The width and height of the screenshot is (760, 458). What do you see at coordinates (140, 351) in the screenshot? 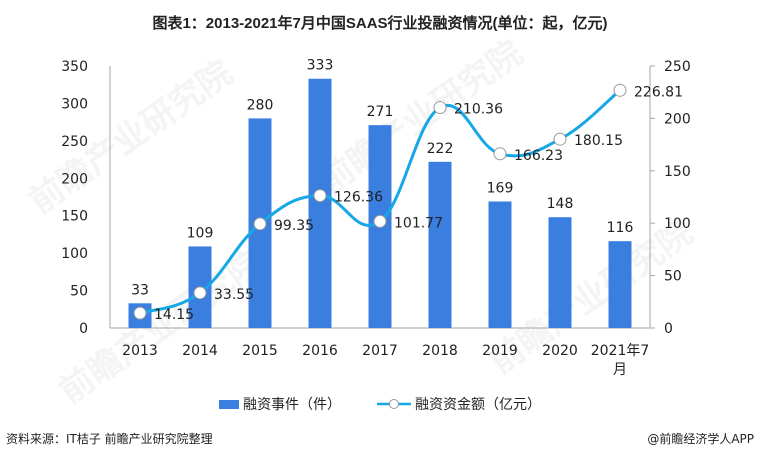
I see `x-axis-tick-label: 2013` at bounding box center [140, 351].